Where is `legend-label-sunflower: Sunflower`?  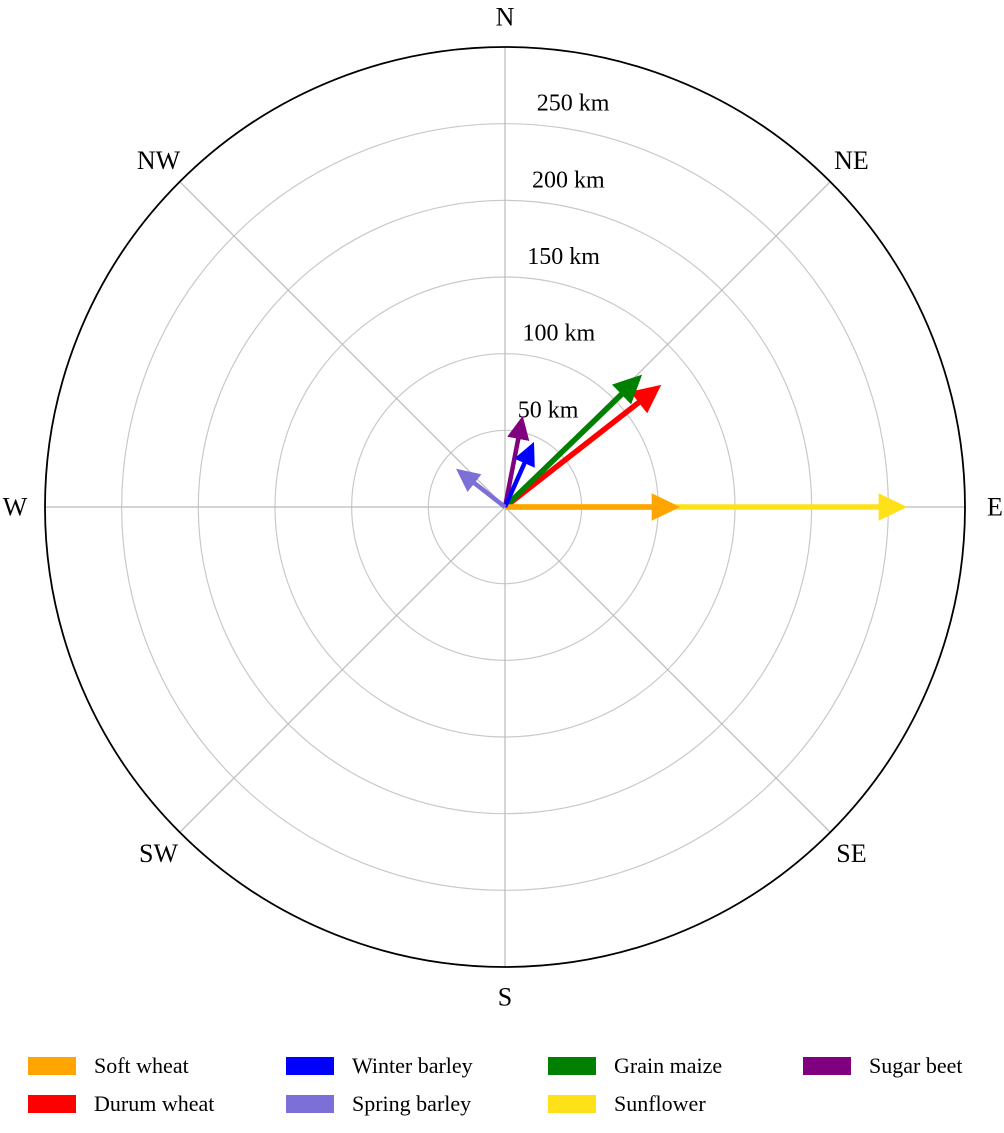
legend-label-sunflower: Sunflower is located at coordinates (660, 1103).